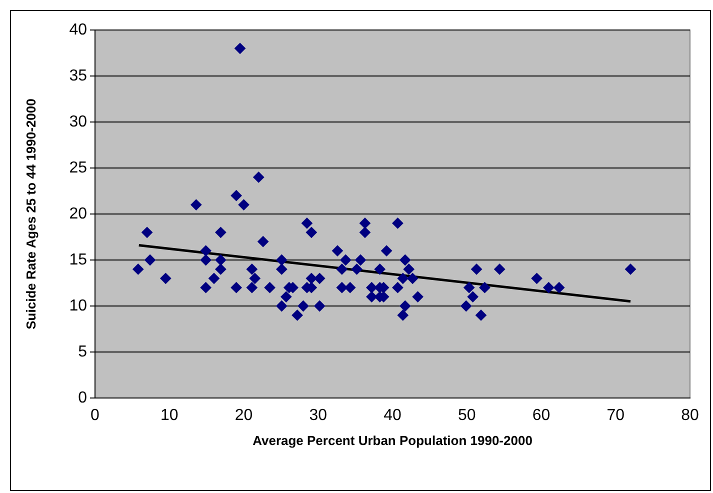  Describe the element at coordinates (78, 75) in the screenshot. I see `y-tick-label: 35` at that location.